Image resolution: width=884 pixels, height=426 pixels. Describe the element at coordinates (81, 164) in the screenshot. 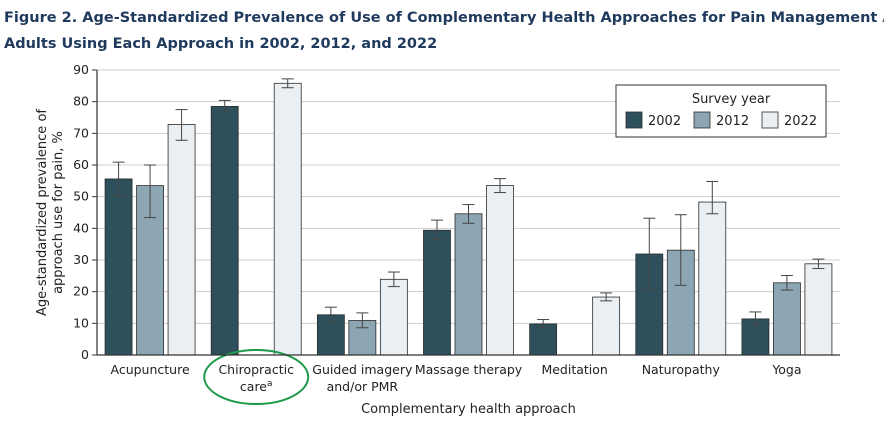

I see `y-tick-label: 60` at that location.